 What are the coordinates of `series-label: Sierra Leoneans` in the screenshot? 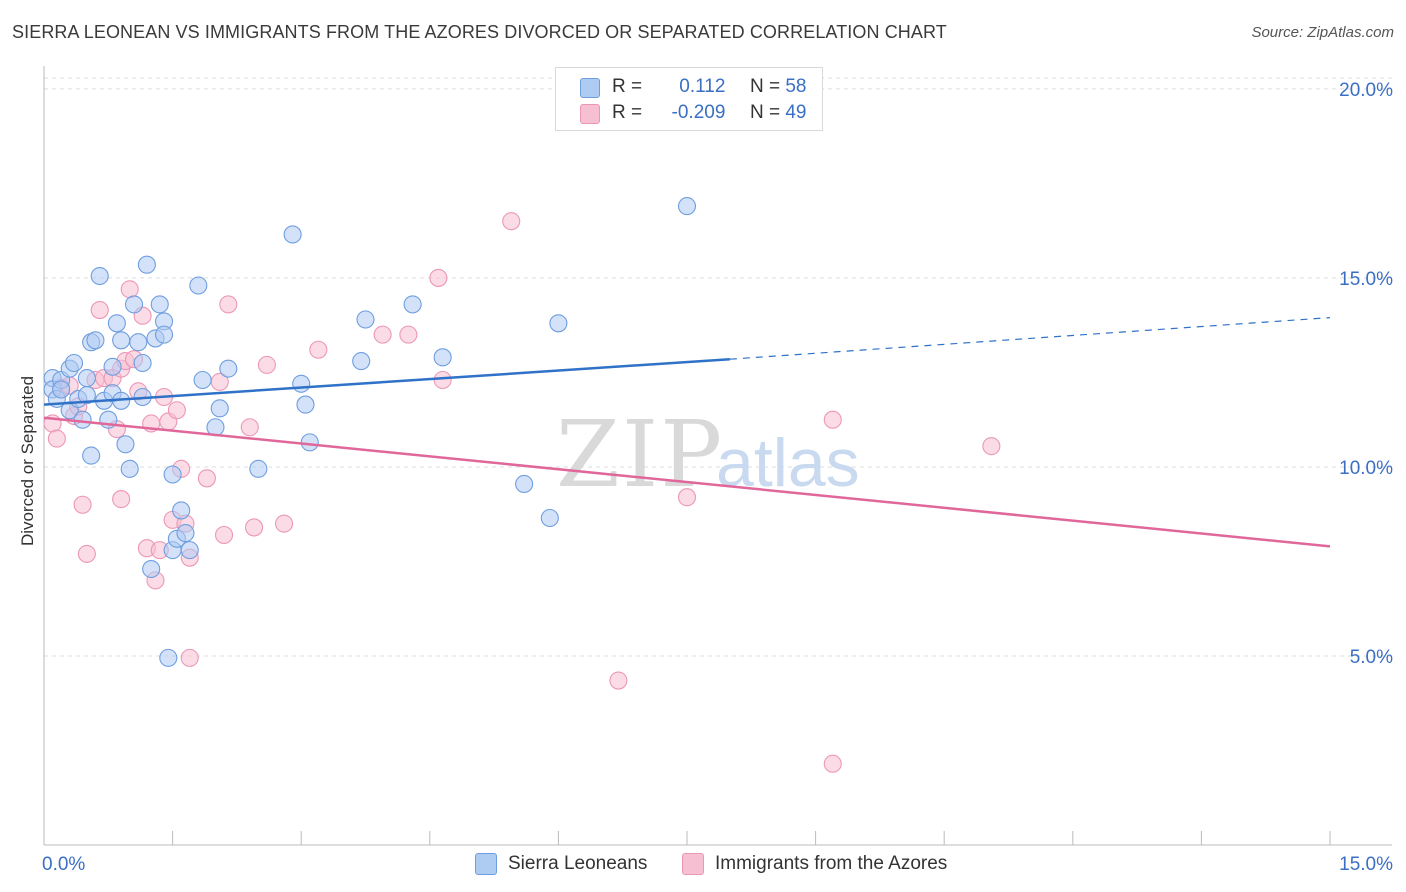 It's located at (578, 863).